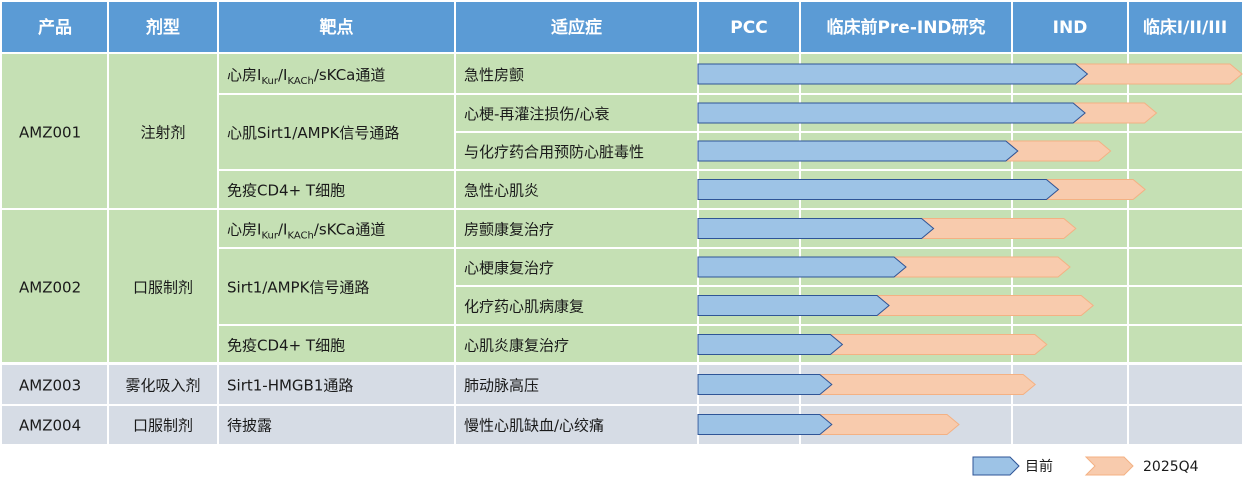 This screenshot has height=498, width=1246. Describe the element at coordinates (554, 152) in the screenshot. I see `indication-label: 与化疗药合用预防心脏毒性` at that location.